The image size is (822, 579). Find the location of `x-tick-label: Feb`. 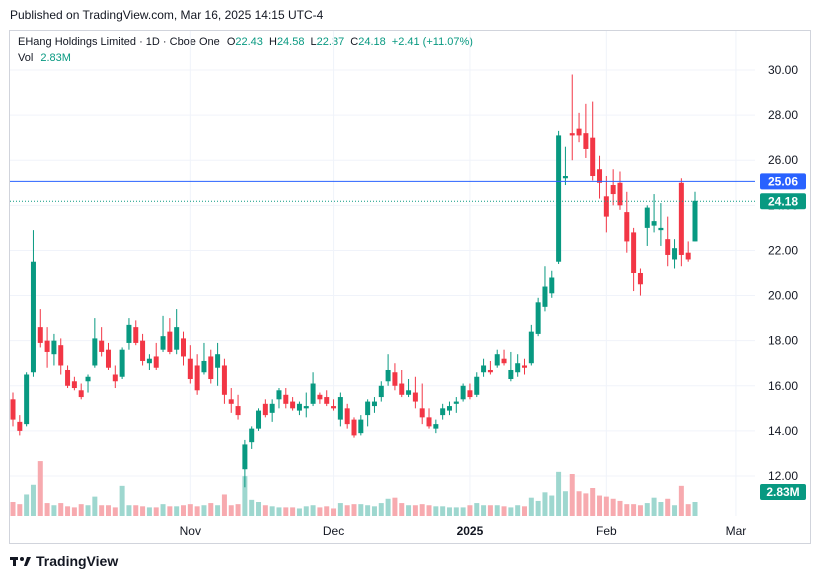

x-tick-label: Feb is located at coordinates (606, 531).